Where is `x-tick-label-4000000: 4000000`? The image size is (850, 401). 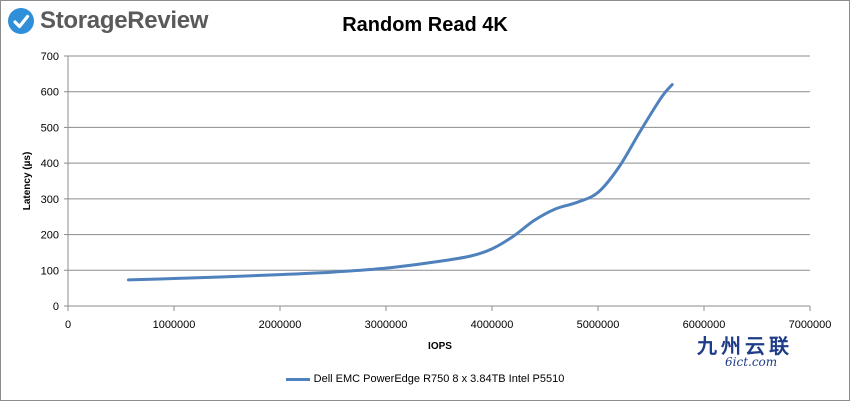
x-tick-label-4000000: 4000000 is located at coordinates (492, 325).